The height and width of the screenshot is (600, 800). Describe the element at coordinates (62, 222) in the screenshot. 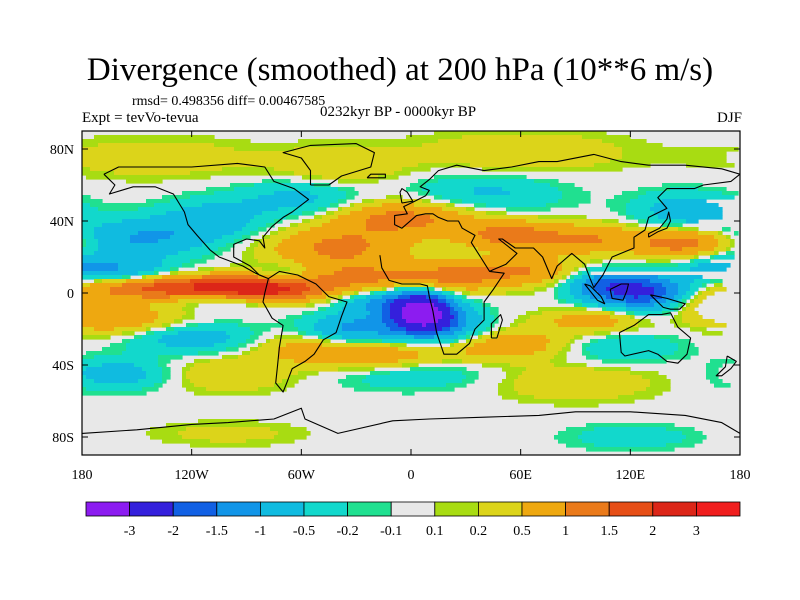

I see `y-tick-label: 40N` at that location.